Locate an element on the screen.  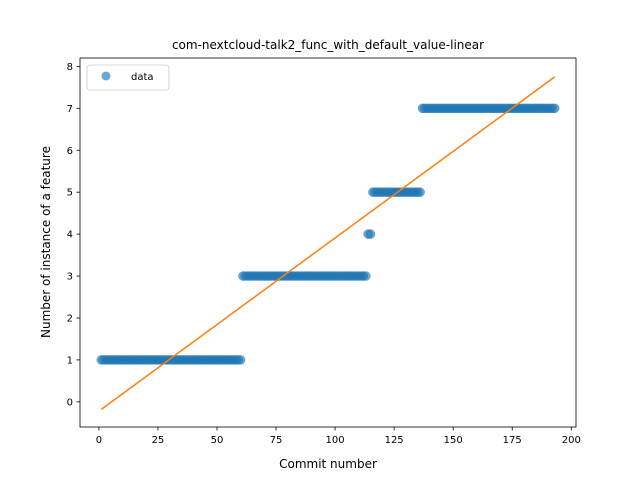
x-axis: 0 25 50 75 100 125 150 175 200 is located at coordinates (338, 436).